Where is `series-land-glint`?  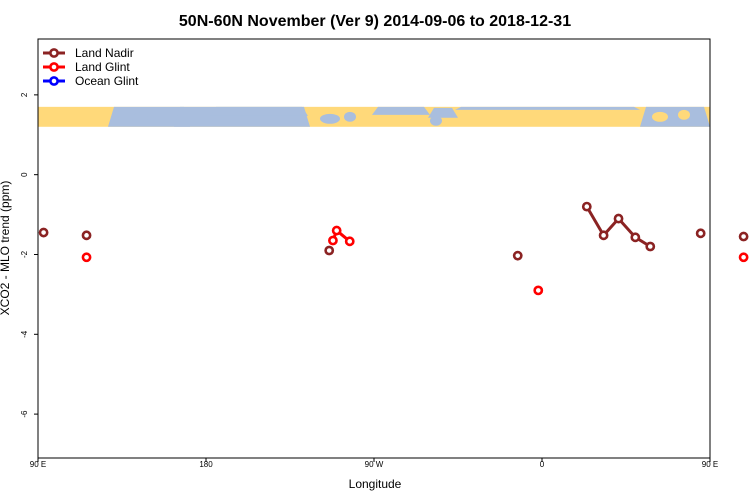 series-land-glint is located at coordinates (415, 260).